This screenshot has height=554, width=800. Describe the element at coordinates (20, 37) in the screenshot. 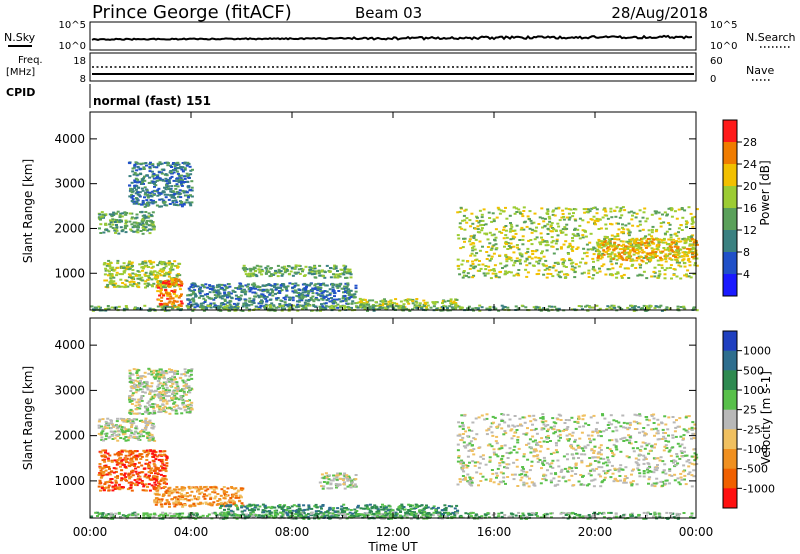

I see `nsky-label: N.Sky` at that location.